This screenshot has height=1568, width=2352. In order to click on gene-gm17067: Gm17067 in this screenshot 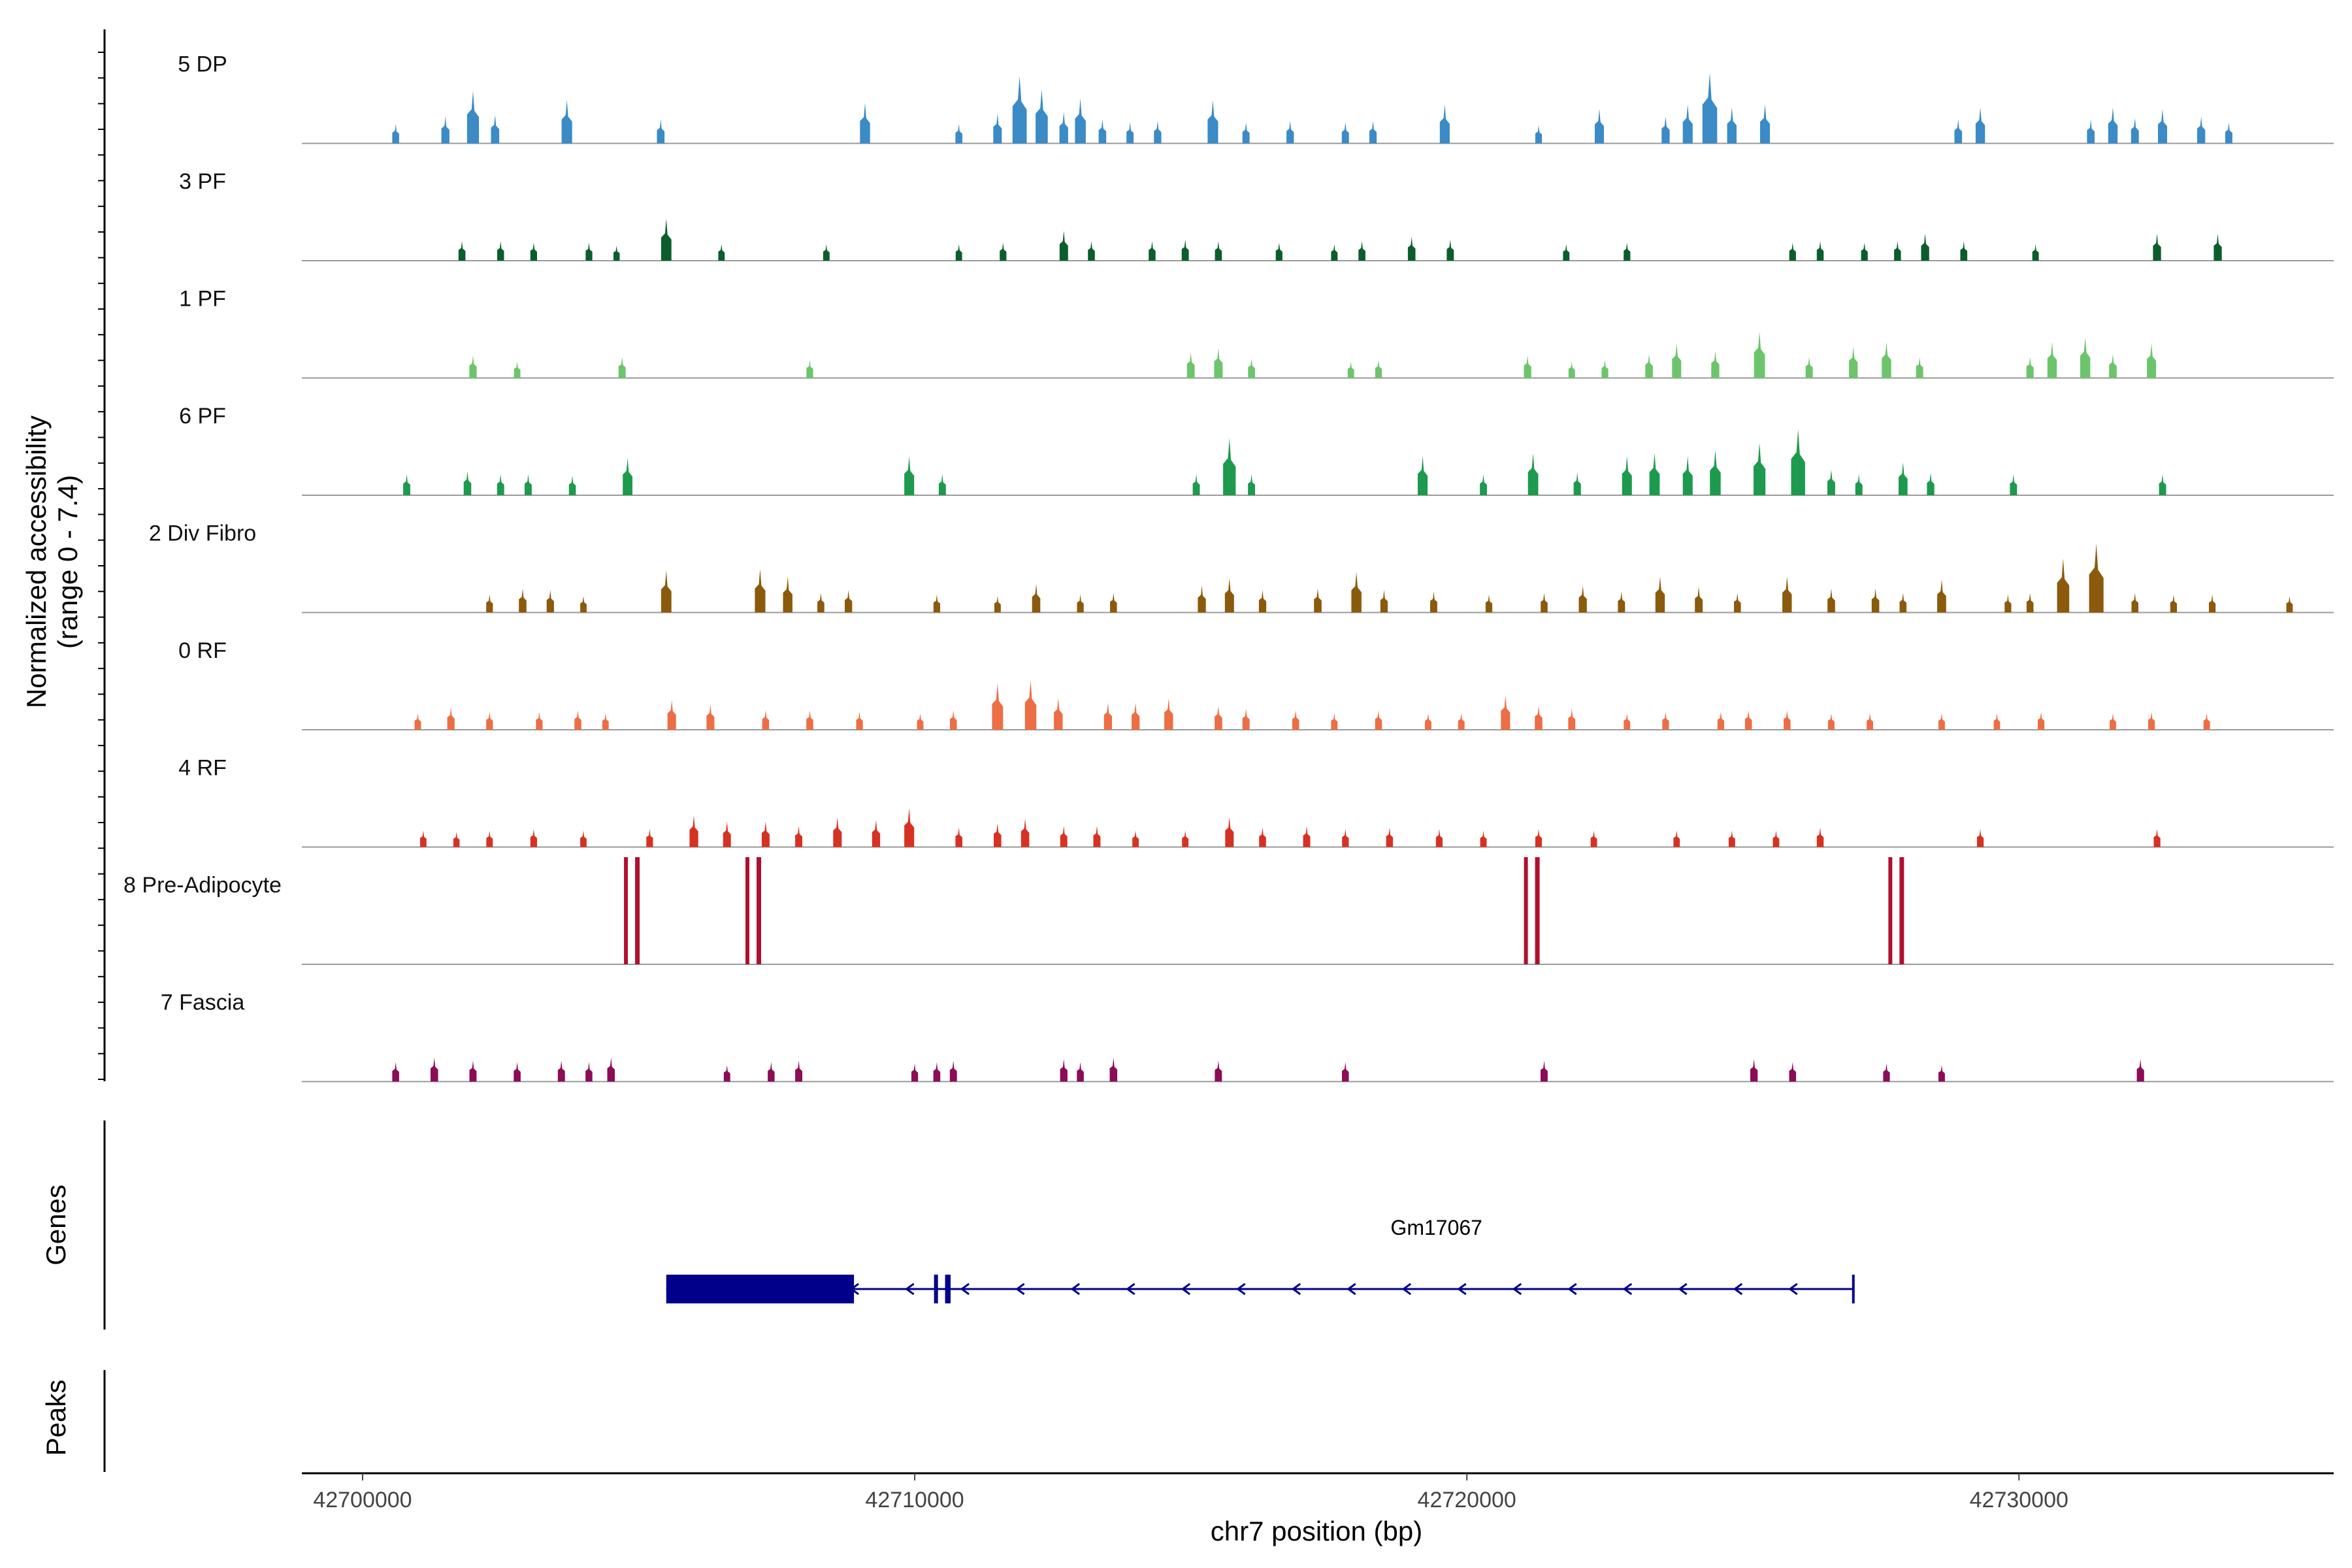, I will do `click(1260, 1259)`.